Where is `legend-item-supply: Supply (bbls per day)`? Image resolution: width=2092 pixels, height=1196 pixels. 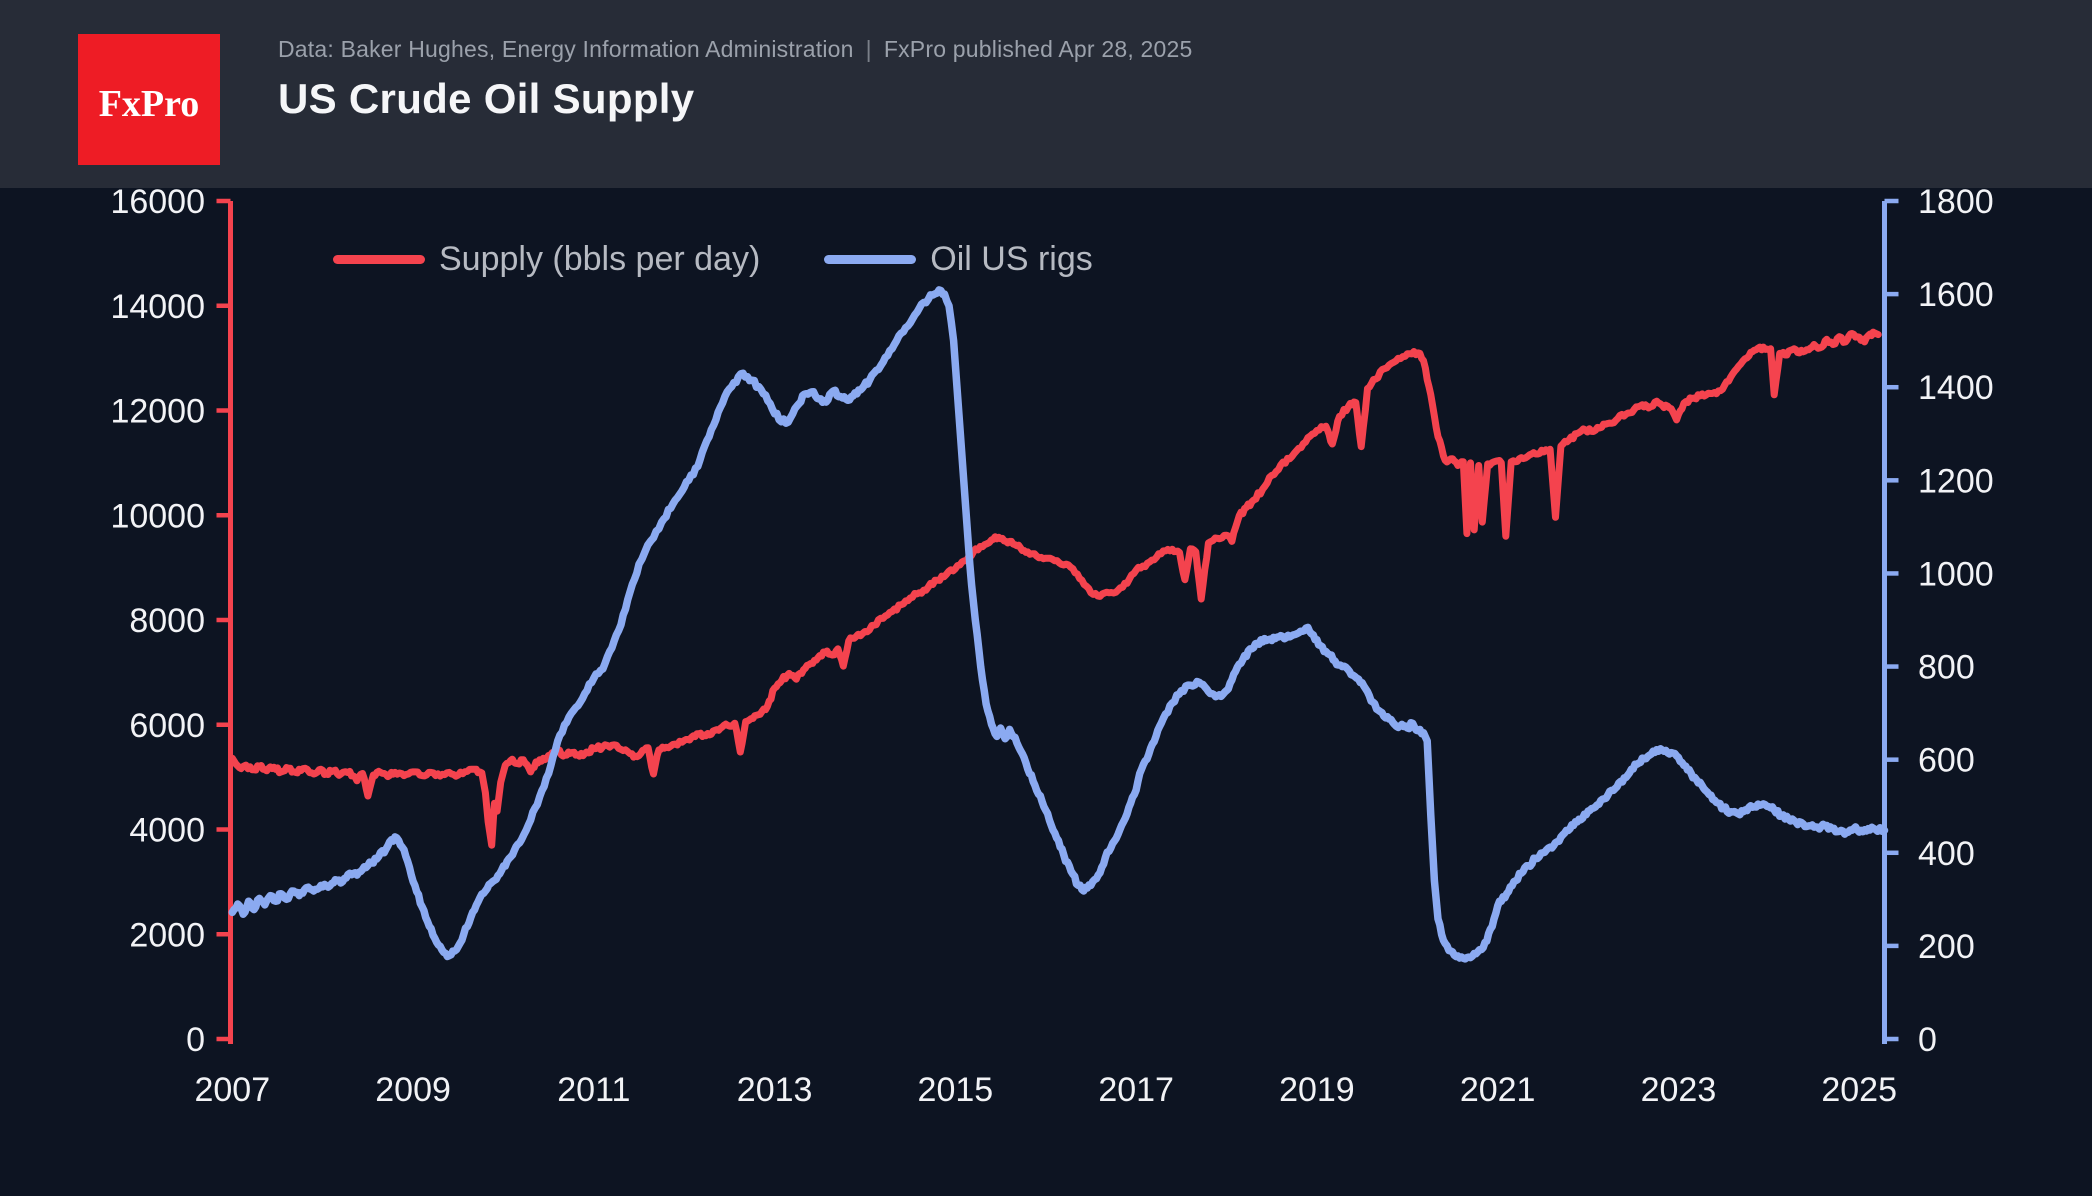 legend-item-supply: Supply (bbls per day) is located at coordinates (546, 259).